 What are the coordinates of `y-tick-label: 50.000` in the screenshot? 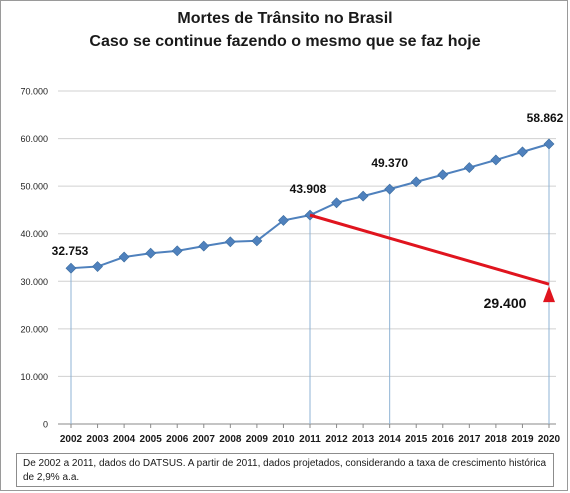 It's located at (34, 187).